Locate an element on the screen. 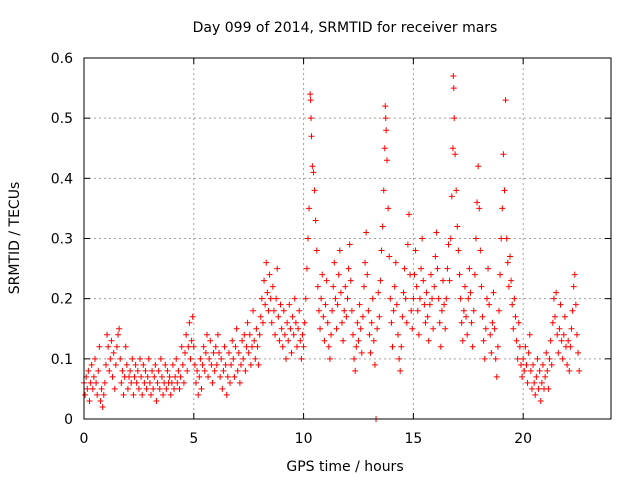 The width and height of the screenshot is (640, 480). y-tick-label: 0.2 is located at coordinates (62, 300).